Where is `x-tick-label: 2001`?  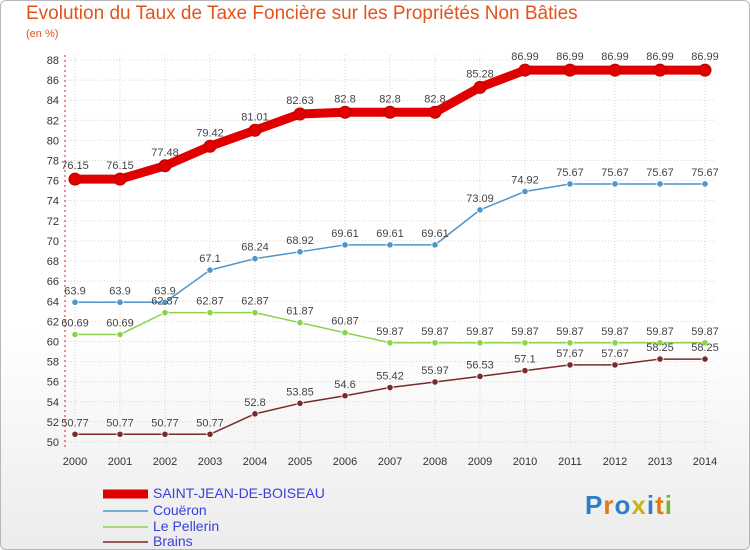
x-tick-label: 2001 is located at coordinates (120, 462).